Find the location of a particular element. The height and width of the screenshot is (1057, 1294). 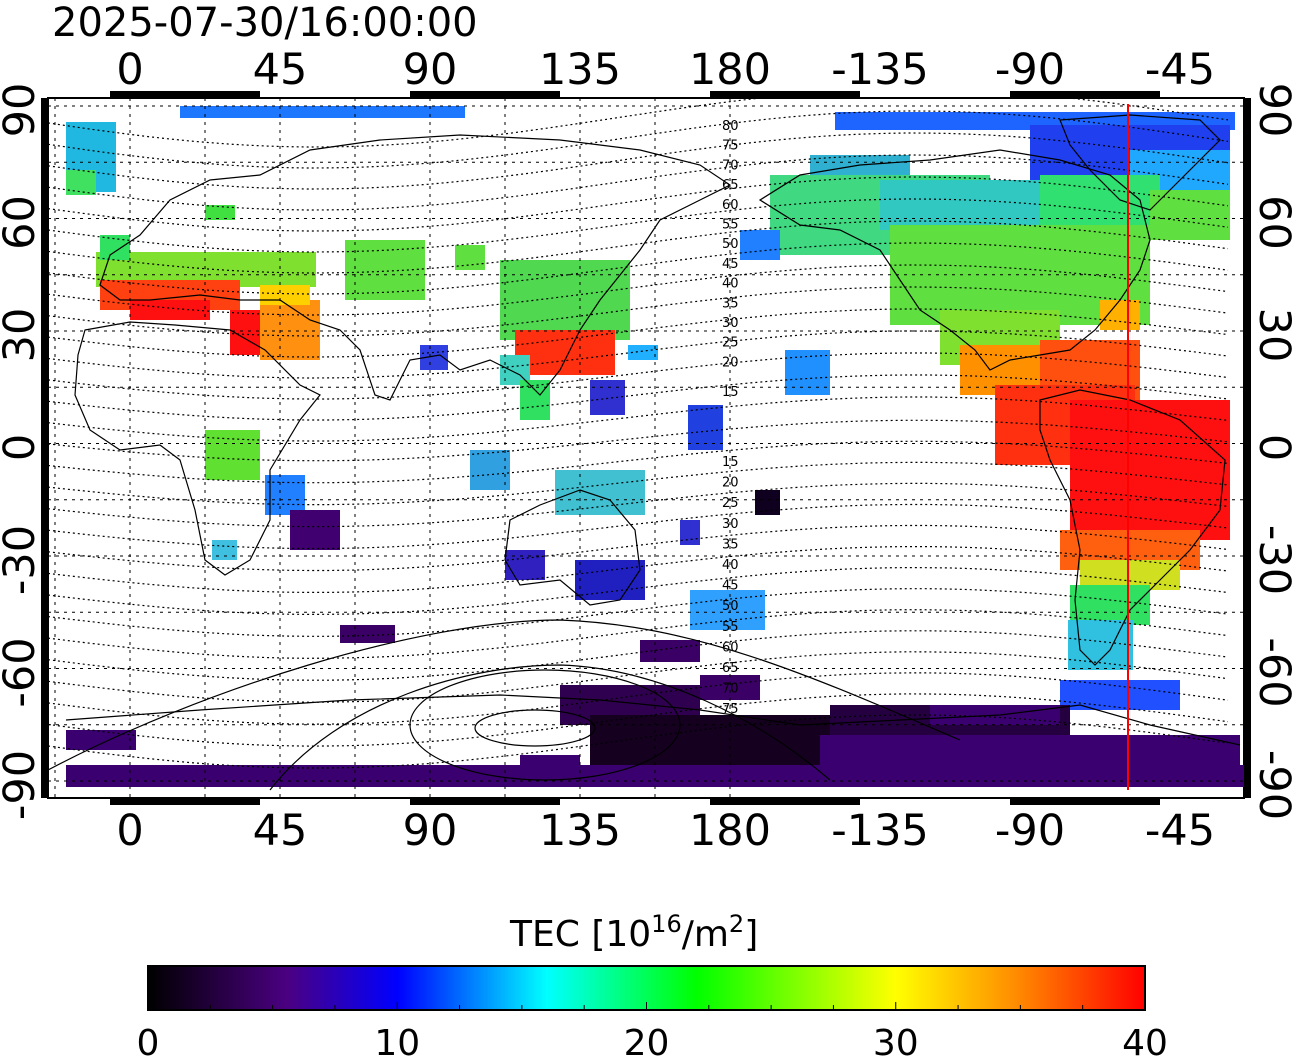

lon-tick-label: -135 is located at coordinates (880, 70).